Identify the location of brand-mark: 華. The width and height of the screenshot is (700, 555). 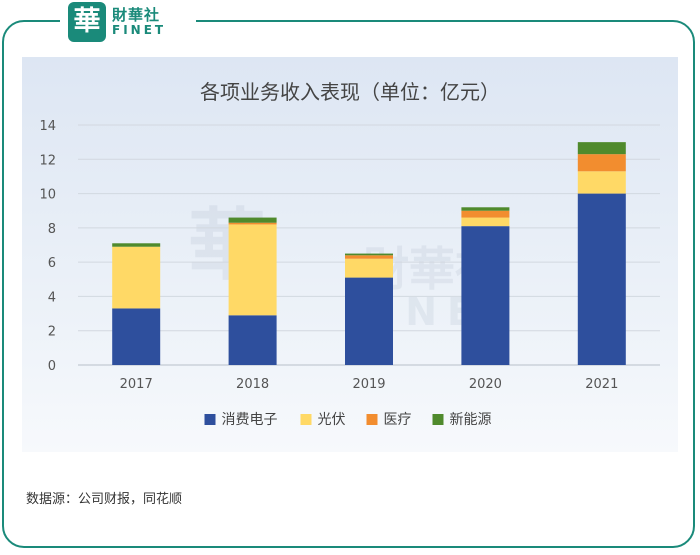
(87, 22).